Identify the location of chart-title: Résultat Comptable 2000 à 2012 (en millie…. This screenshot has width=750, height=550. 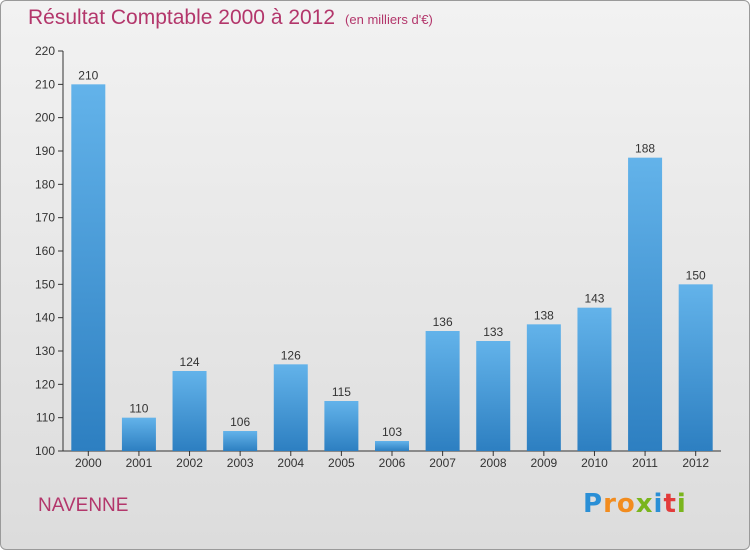
(230, 18).